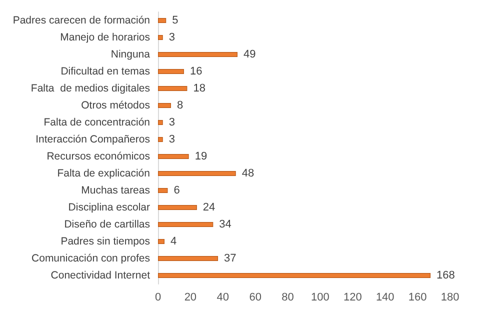 The height and width of the screenshot is (314, 478). What do you see at coordinates (81, 20) in the screenshot?
I see `y-tick-label: Padres carecen de formación` at bounding box center [81, 20].